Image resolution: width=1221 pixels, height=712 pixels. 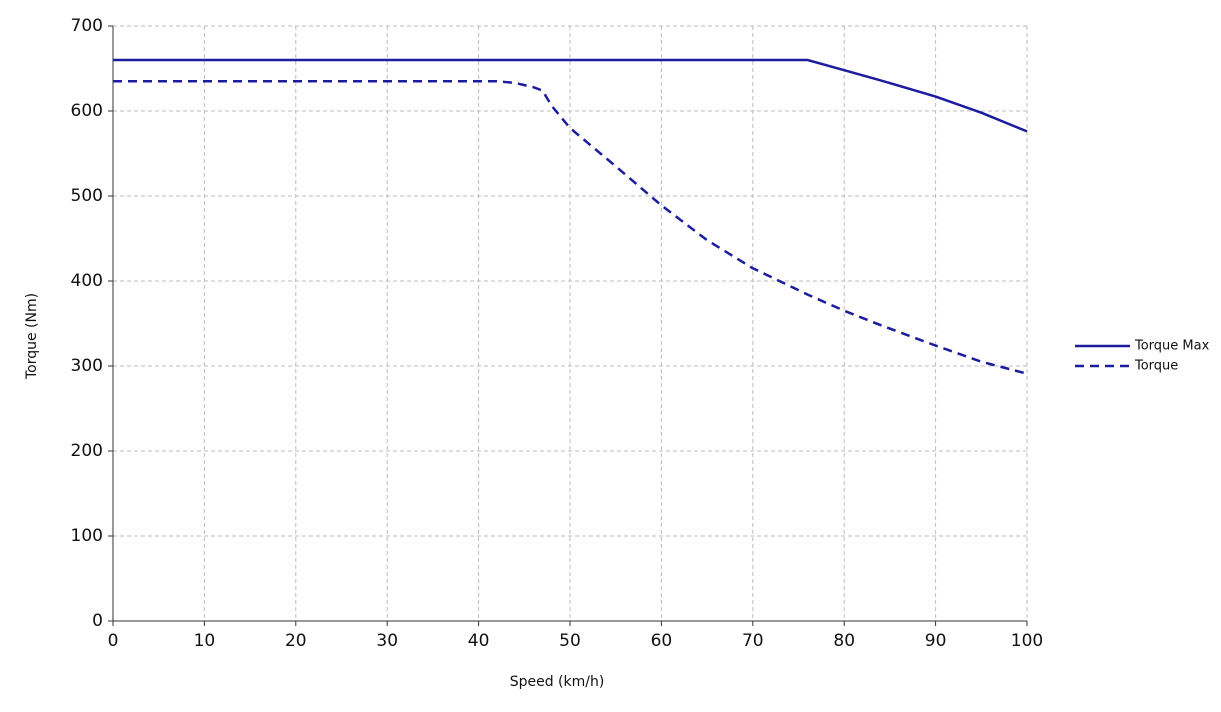 What do you see at coordinates (87, 536) in the screenshot?
I see `y-tick-label: 100` at bounding box center [87, 536].